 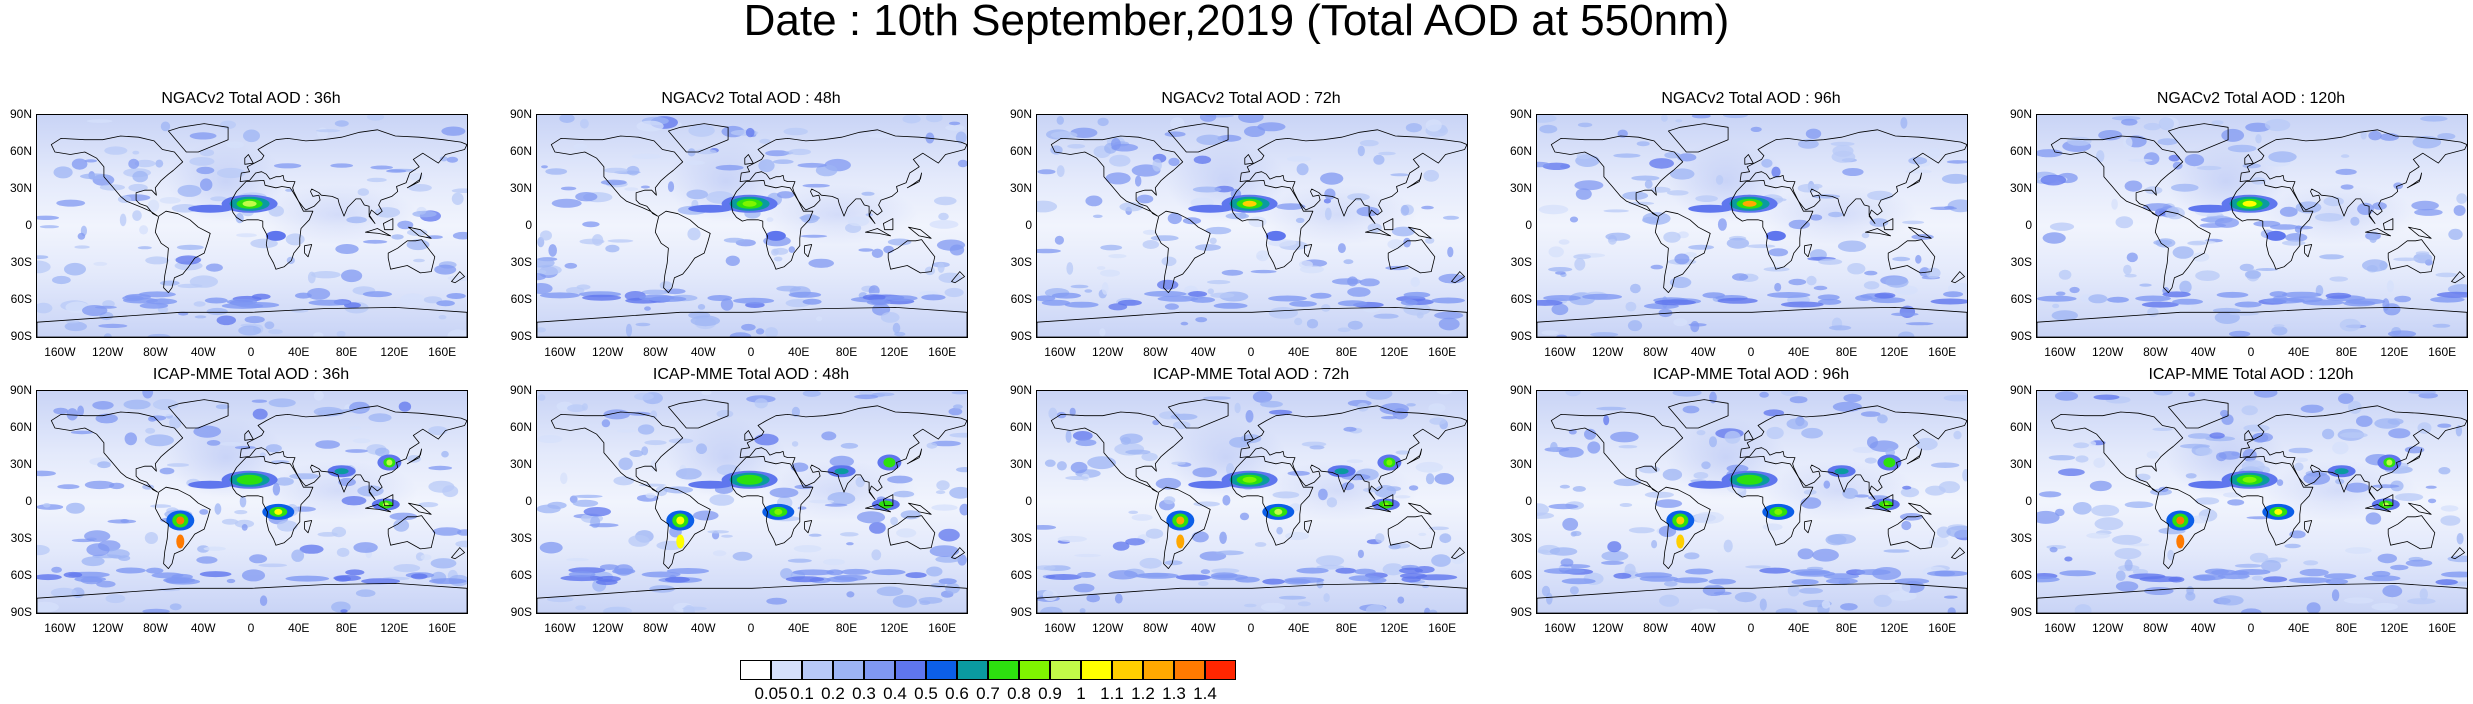 What do you see at coordinates (1019, 693) in the screenshot?
I see `colorbar-label: 0.8` at bounding box center [1019, 693].